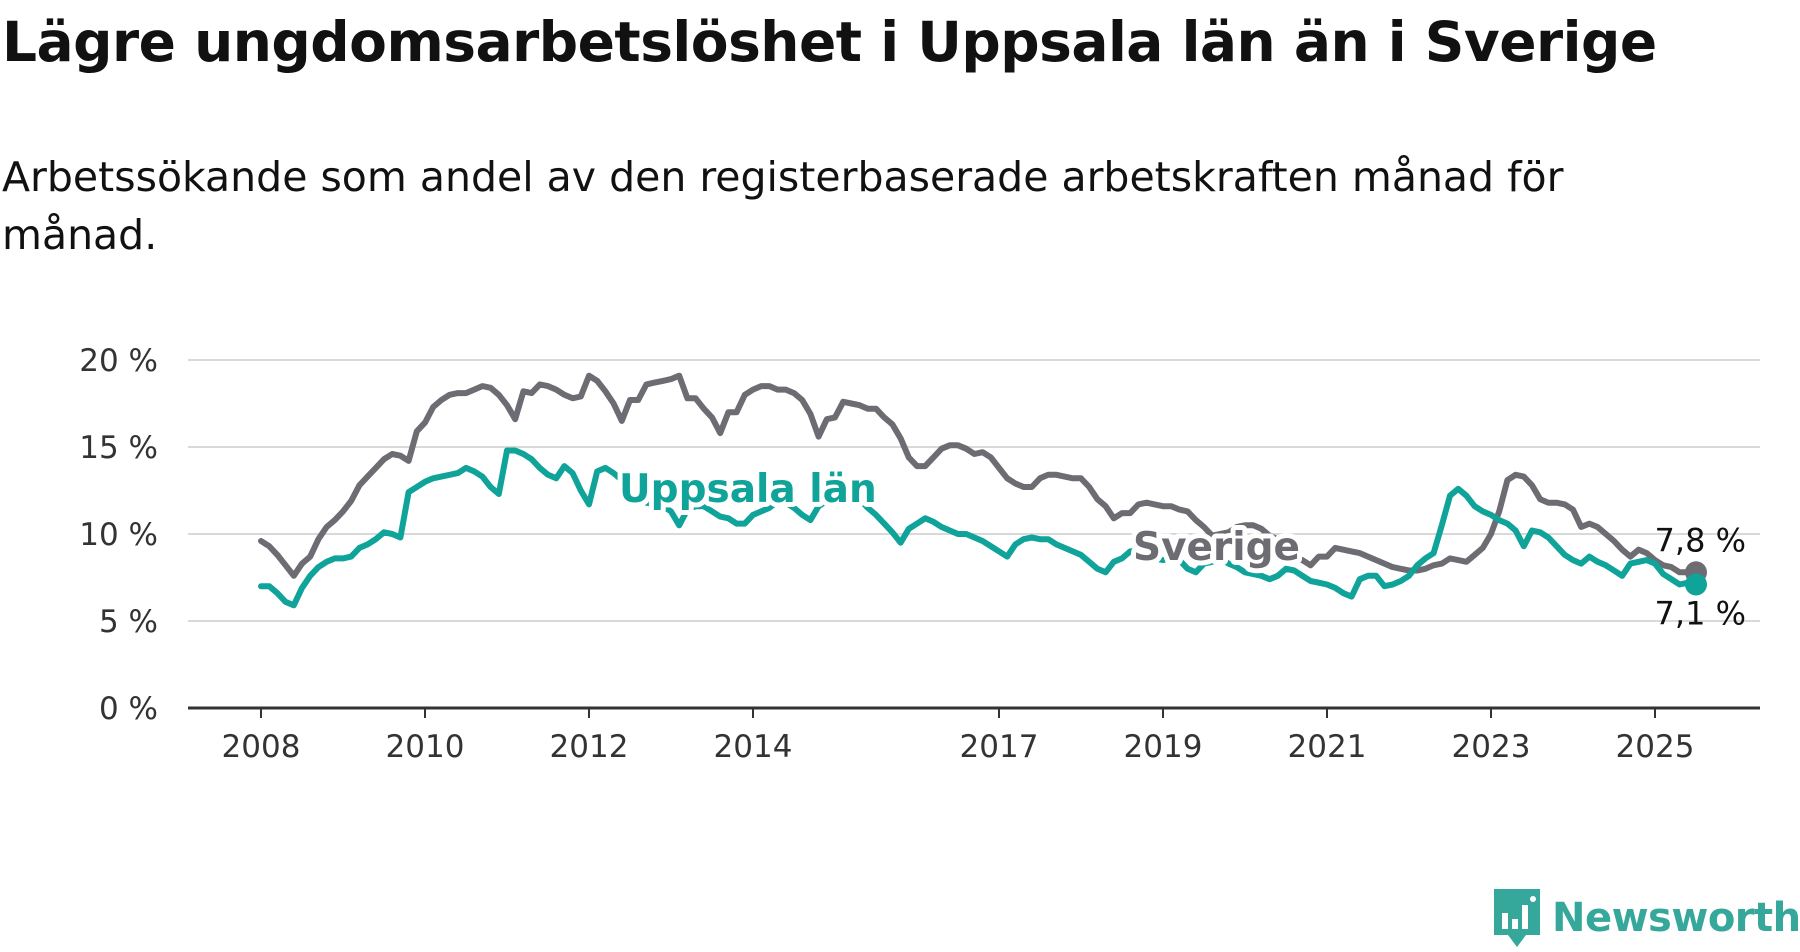 The image size is (1800, 952). I want to click on y-tick-label: 0 %, so click(128, 709).